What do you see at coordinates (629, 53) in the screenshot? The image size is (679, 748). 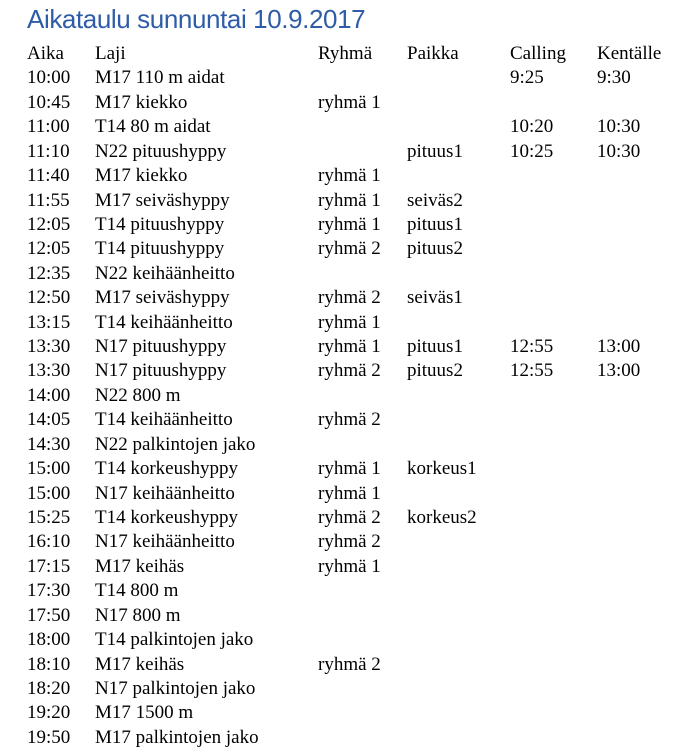 I see `column-header-kentalle: Kentälle` at bounding box center [629, 53].